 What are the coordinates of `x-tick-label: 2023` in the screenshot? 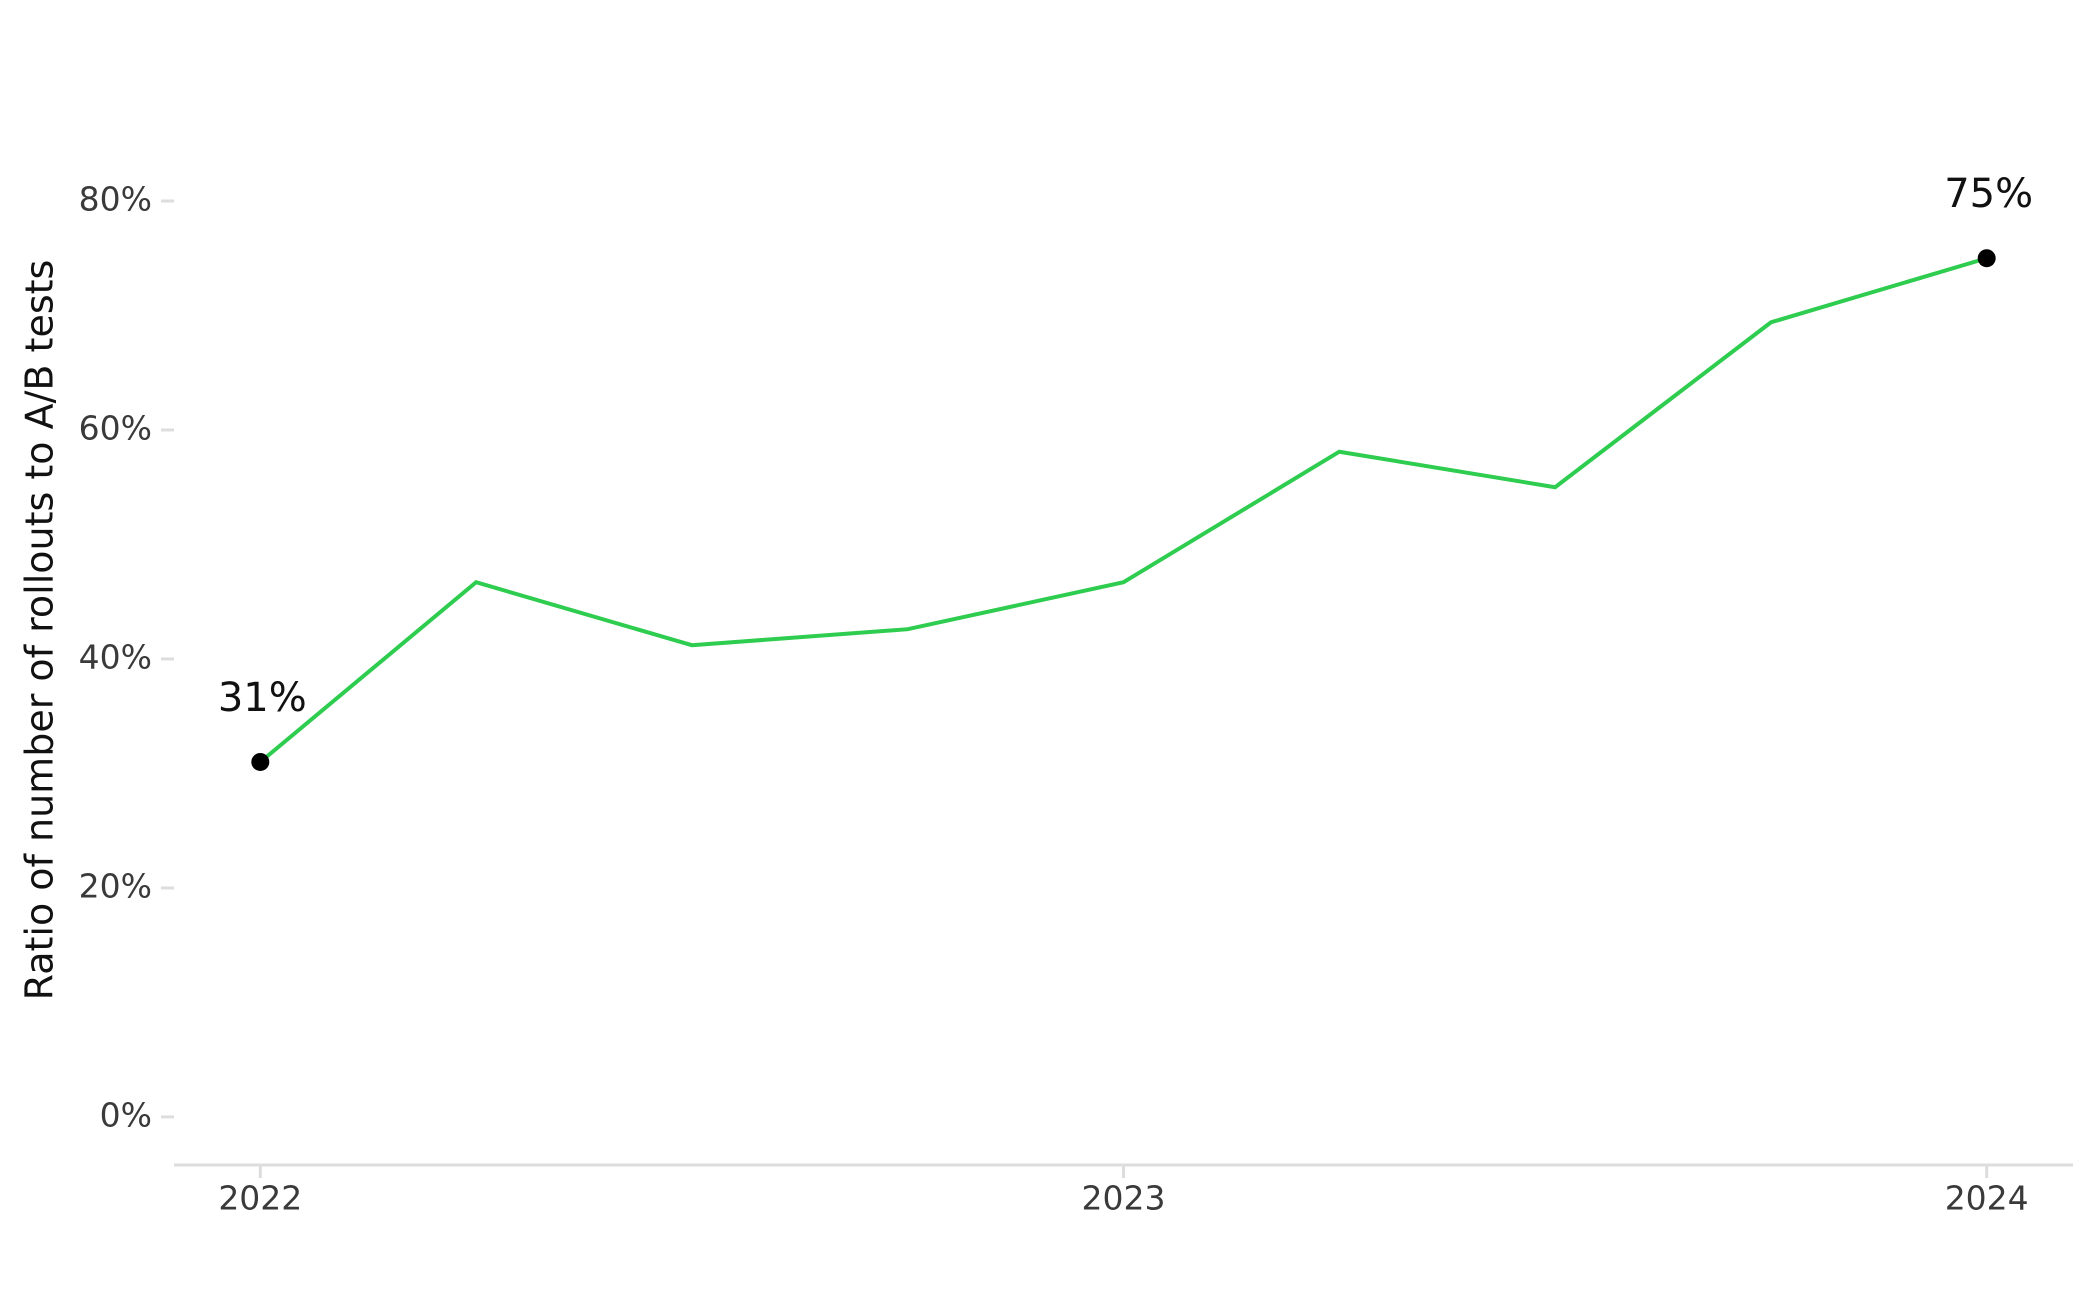 It's located at (1124, 1198).